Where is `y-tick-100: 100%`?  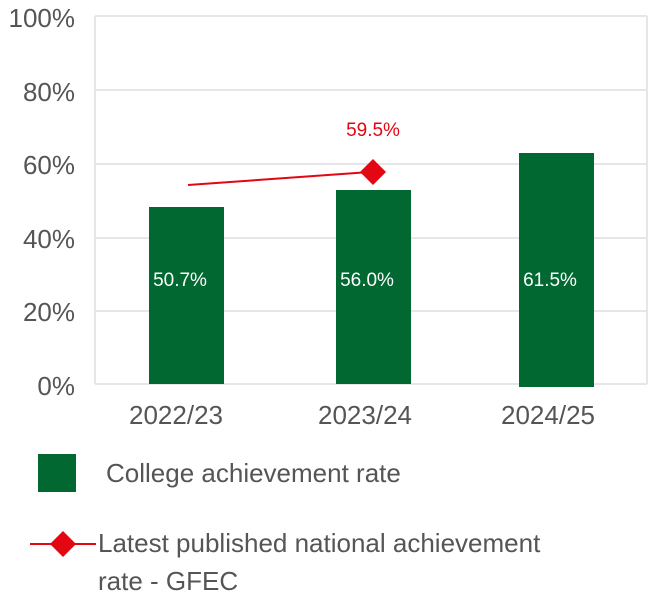
y-tick-100: 100% is located at coordinates (42, 18).